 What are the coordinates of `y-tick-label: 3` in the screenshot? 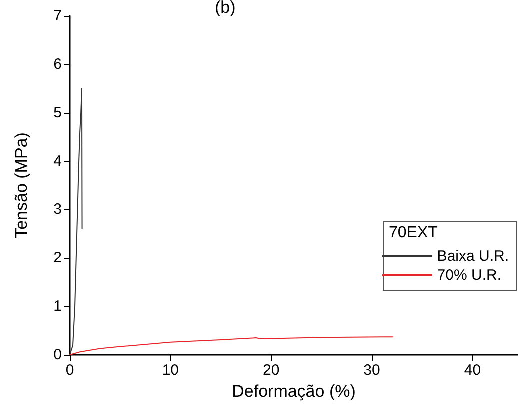 It's located at (58, 209).